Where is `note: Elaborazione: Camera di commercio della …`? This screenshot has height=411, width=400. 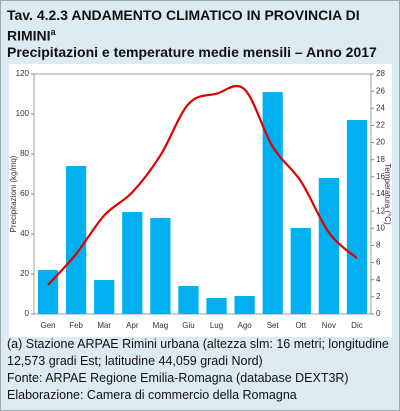
note: Elaborazione: Camera di commercio della … is located at coordinates (152, 395).